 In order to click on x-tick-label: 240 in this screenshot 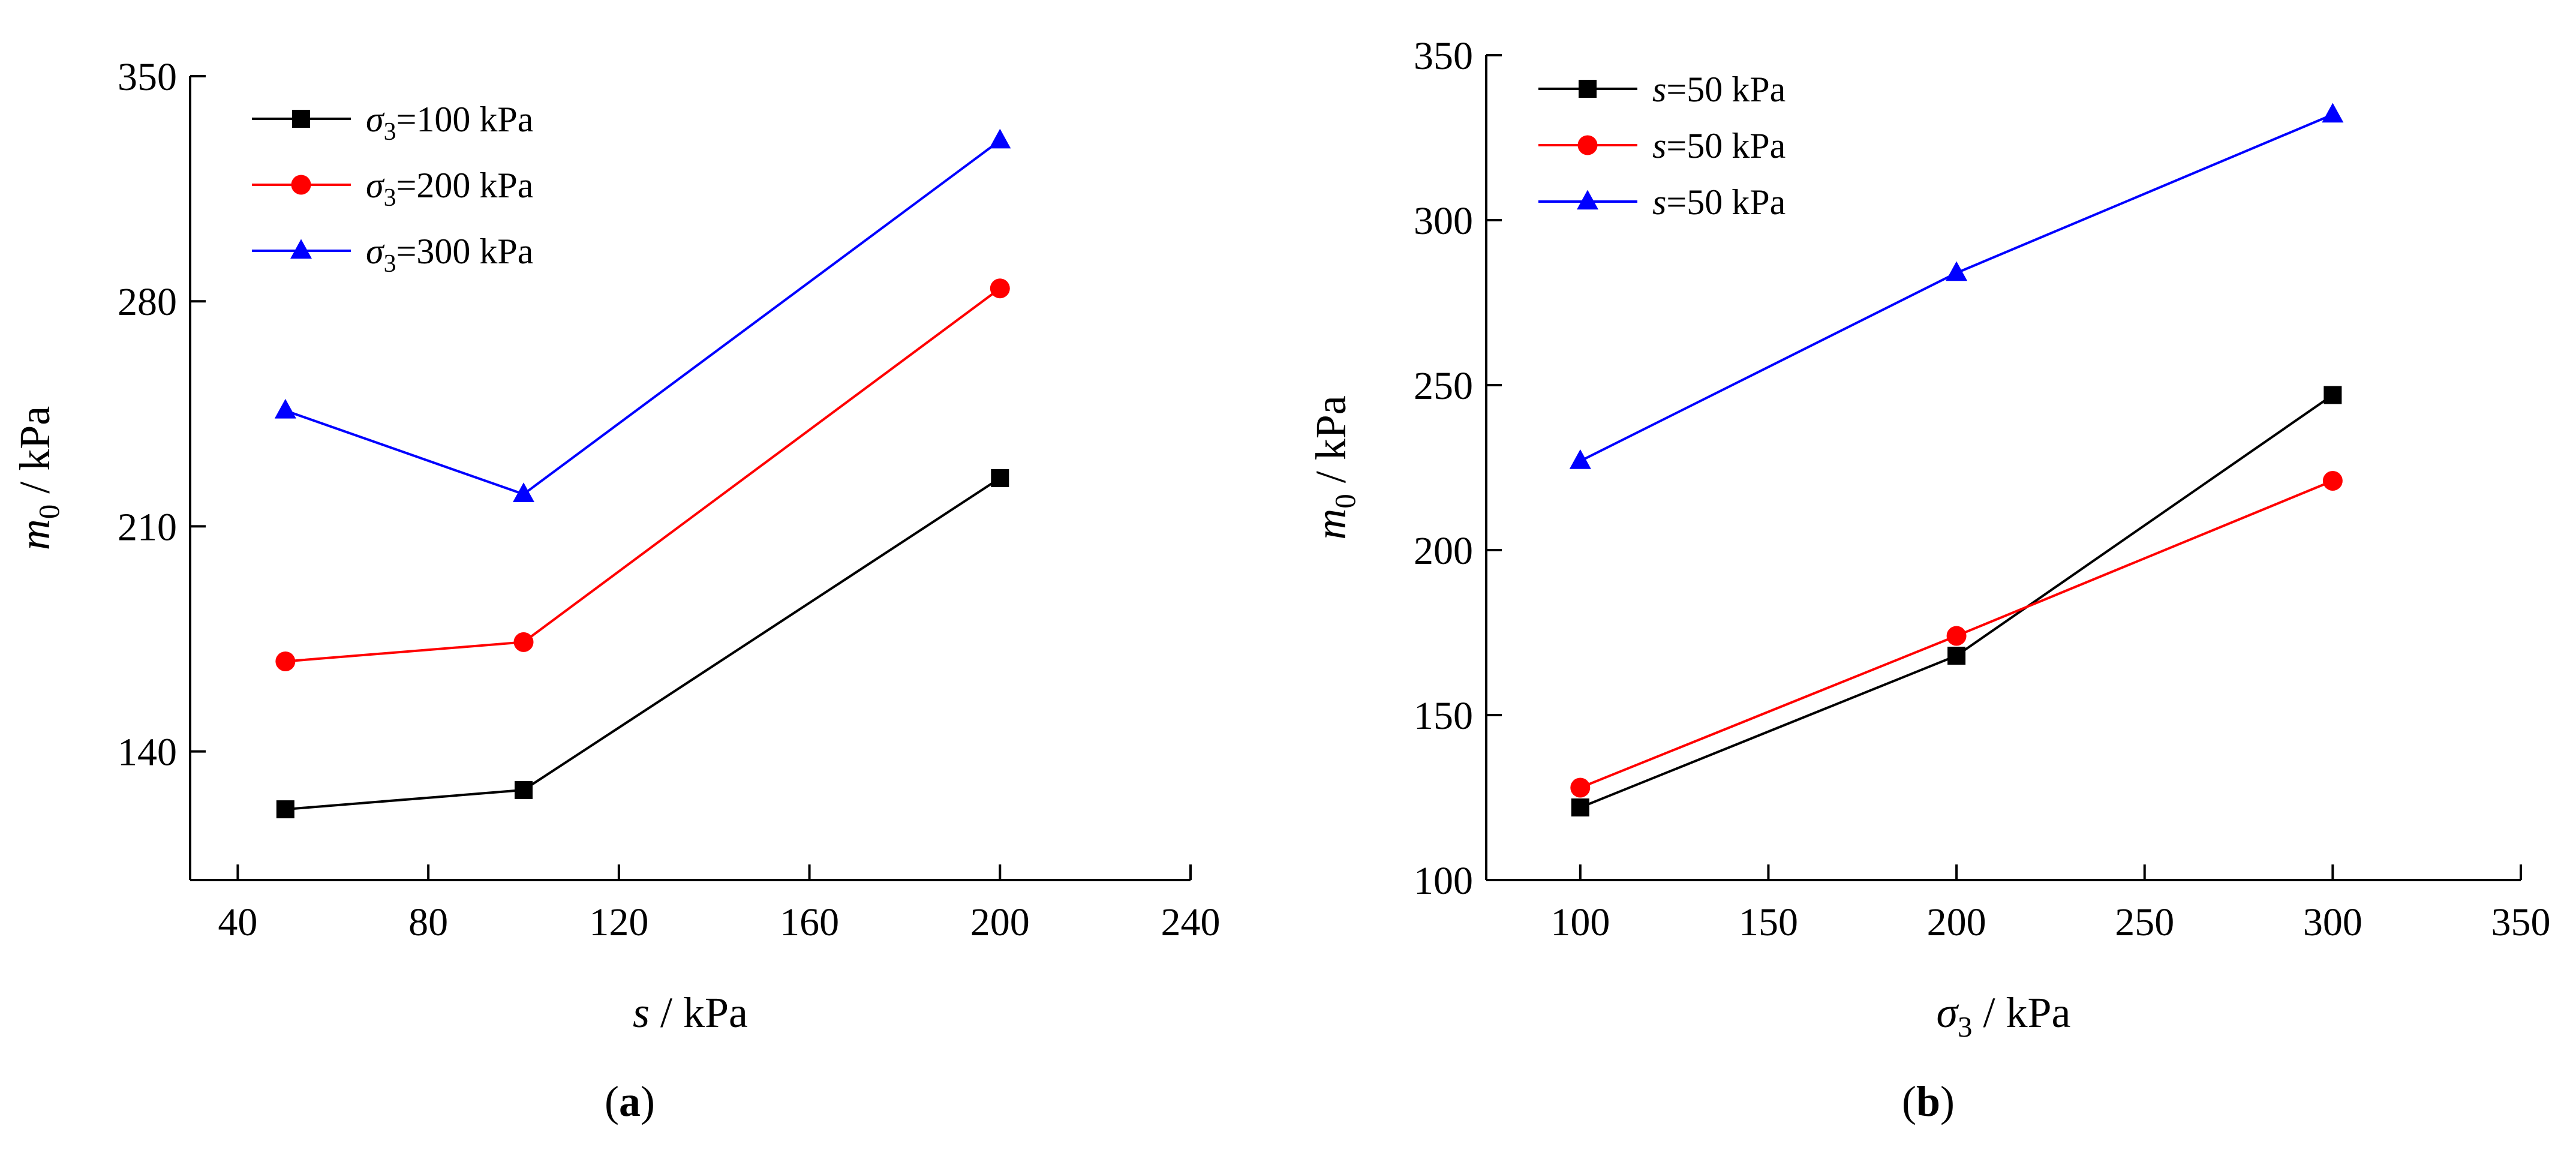, I will do `click(1191, 922)`.